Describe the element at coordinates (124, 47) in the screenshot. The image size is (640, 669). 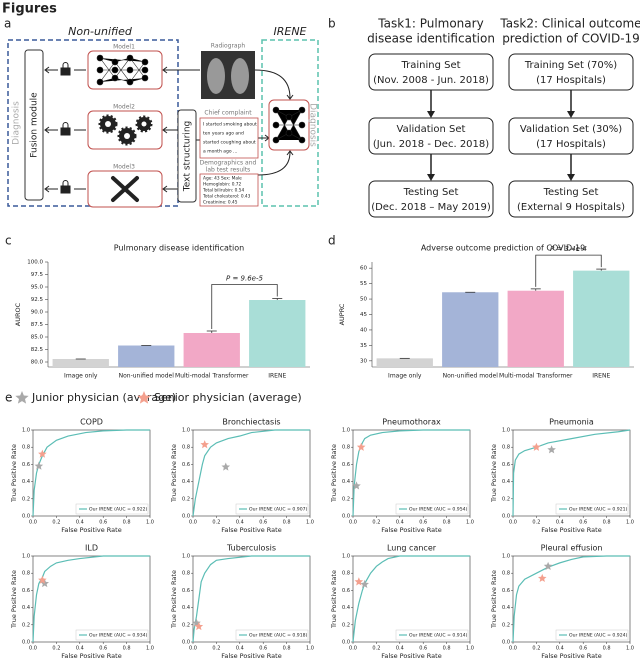
I see `model-label: Model1` at that location.